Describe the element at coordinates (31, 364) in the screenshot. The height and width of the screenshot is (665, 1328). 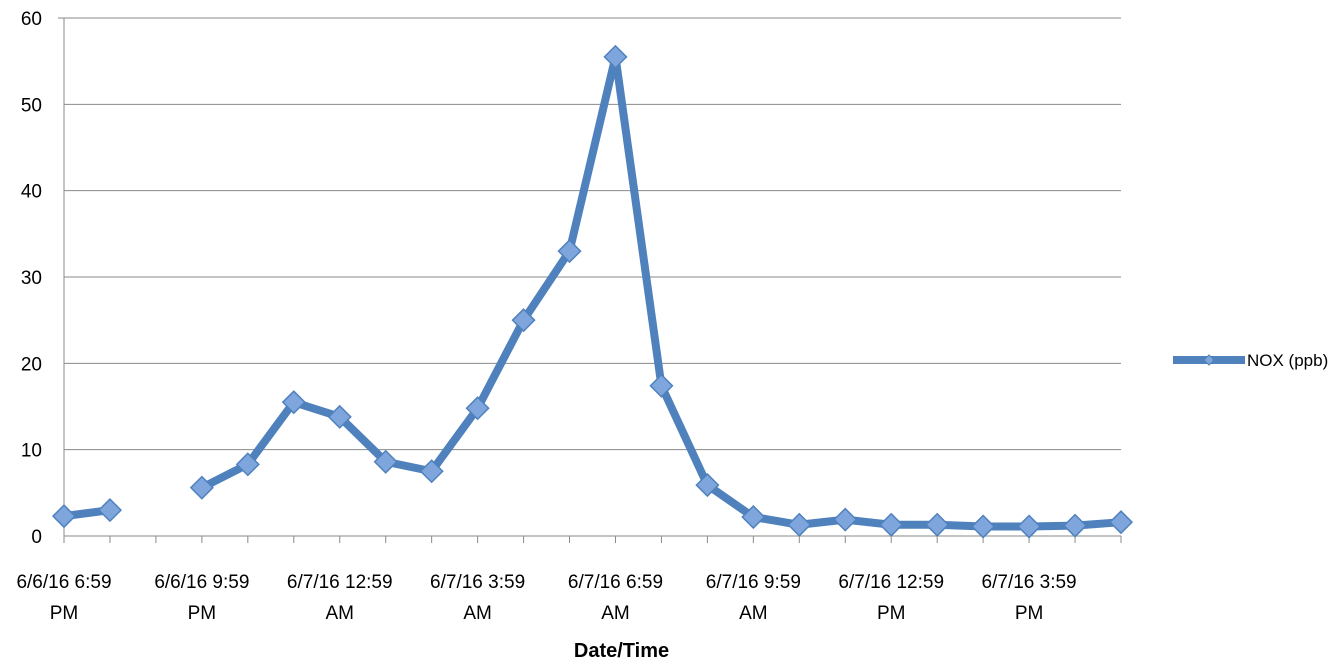
I see `y-tick-label: 20` at that location.